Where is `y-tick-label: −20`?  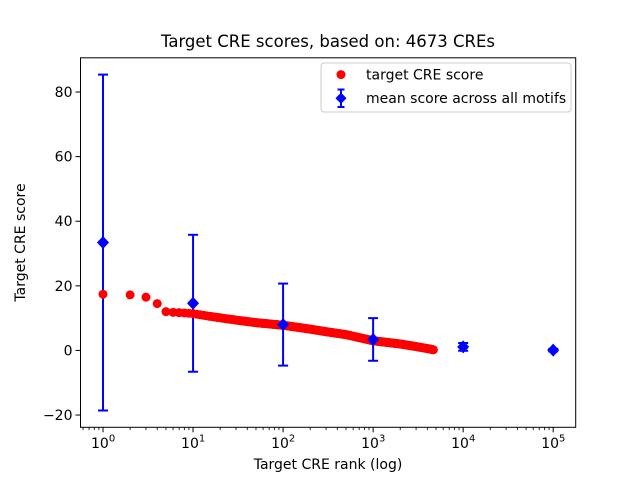
y-tick-label: −20 is located at coordinates (58, 416).